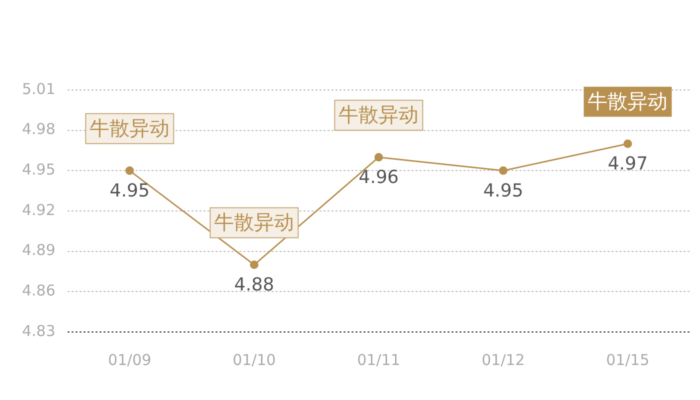  I want to click on y-tick-label: 4.95, so click(39, 169).